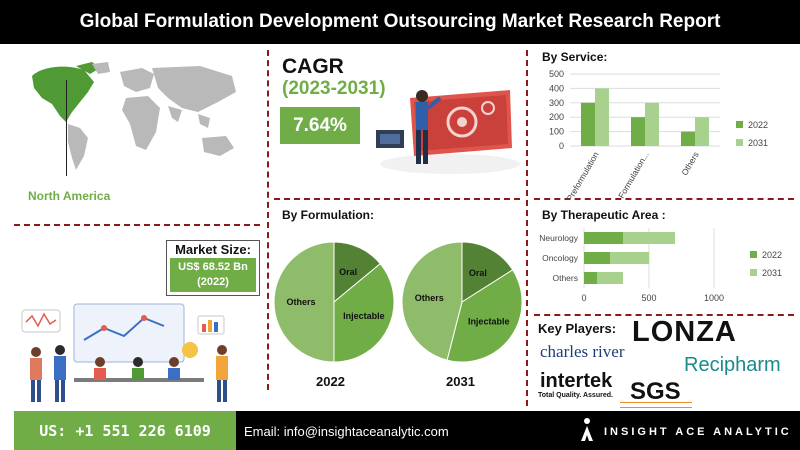  I want to click on pie-label-2022-others: Others, so click(300, 302).